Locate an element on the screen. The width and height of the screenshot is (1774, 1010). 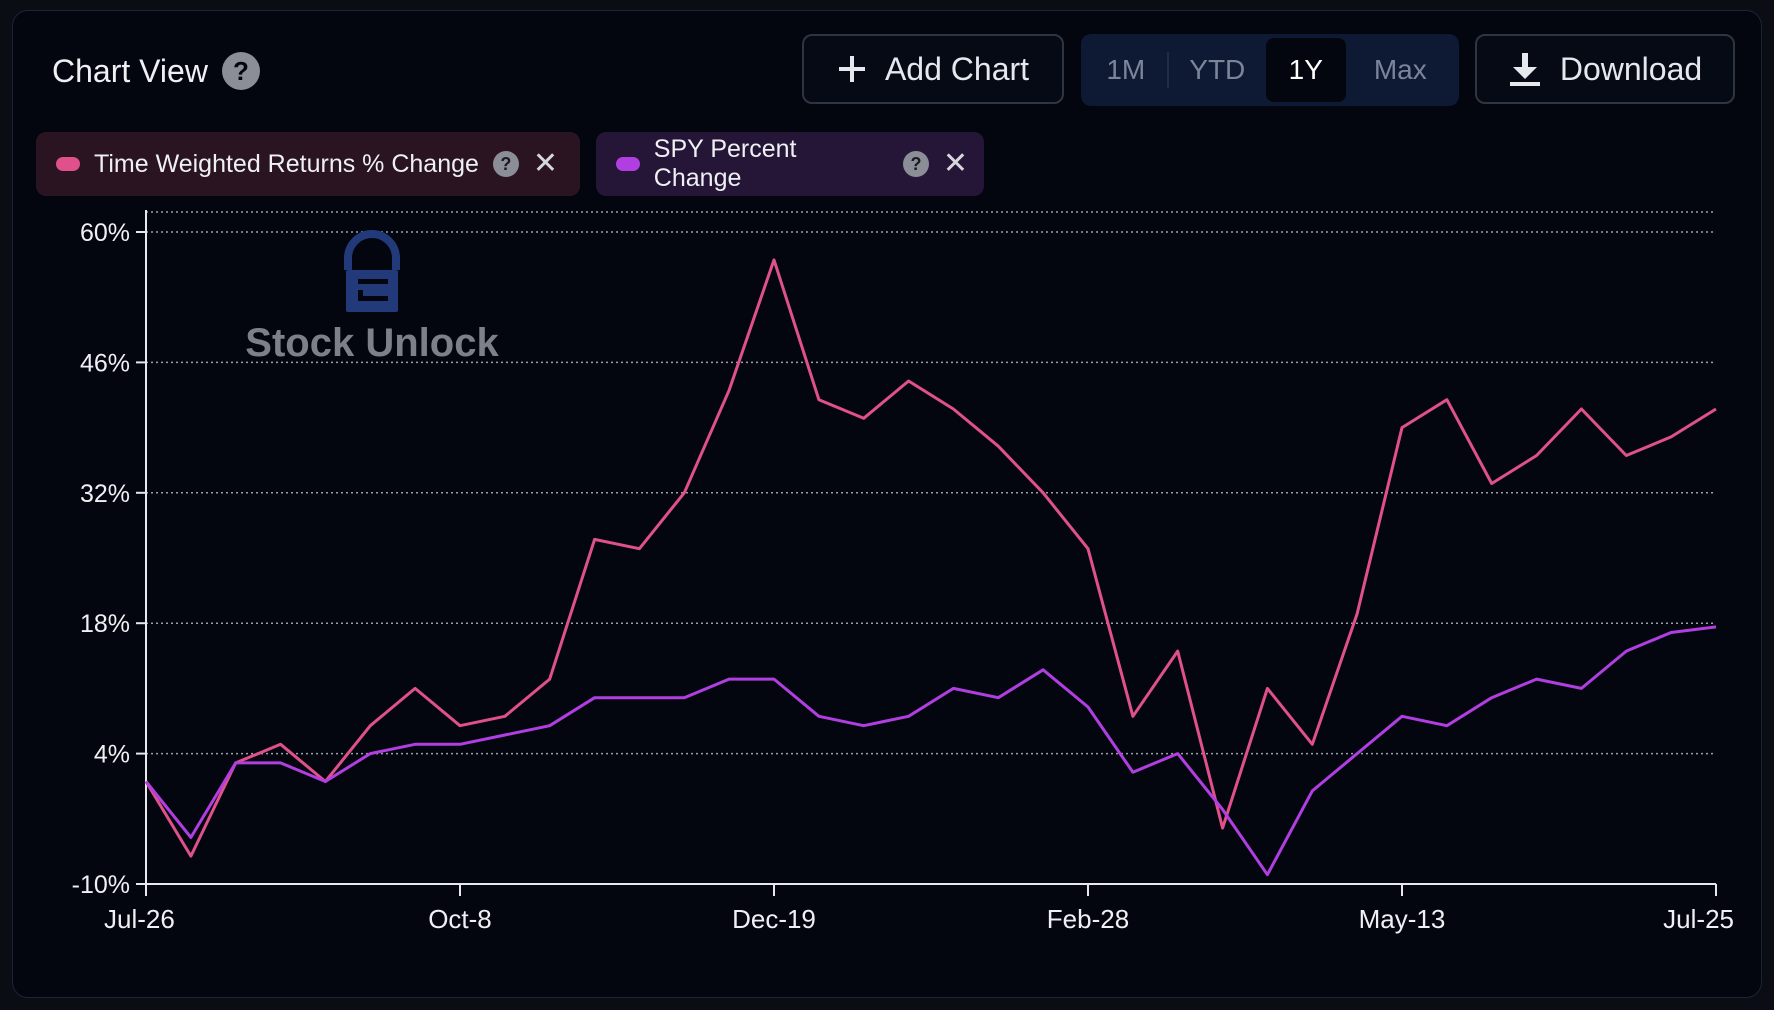
y-tick-label: 32% is located at coordinates (105, 494).